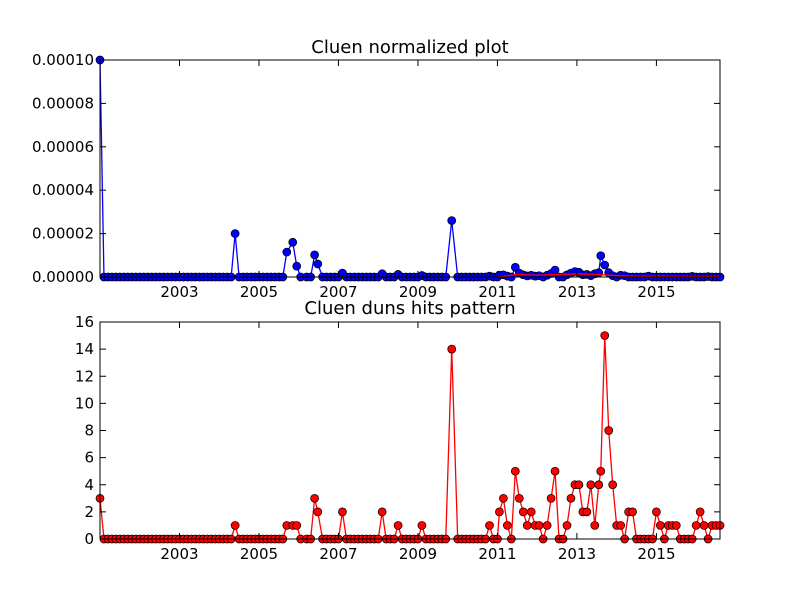 The image size is (800, 600). Describe the element at coordinates (259, 554) in the screenshot. I see `bottom-x-tick-label-1: 2005` at that location.